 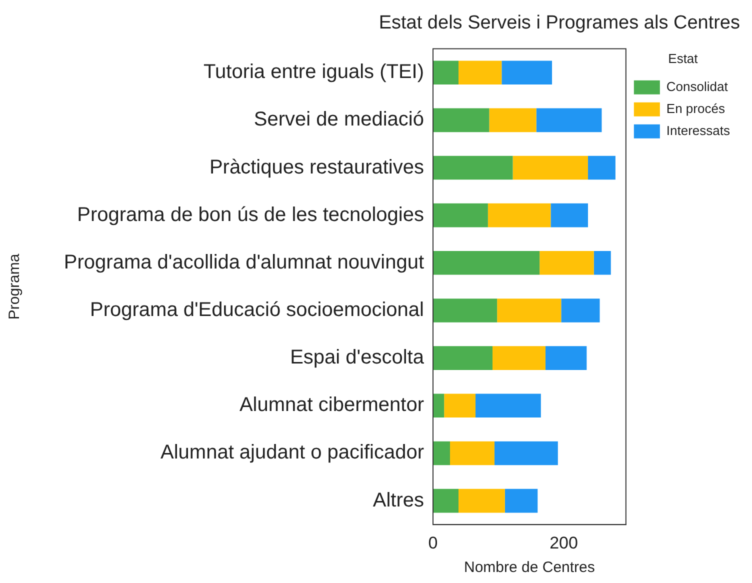 What do you see at coordinates (564, 542) in the screenshot?
I see `x-tick-label: 200` at bounding box center [564, 542].